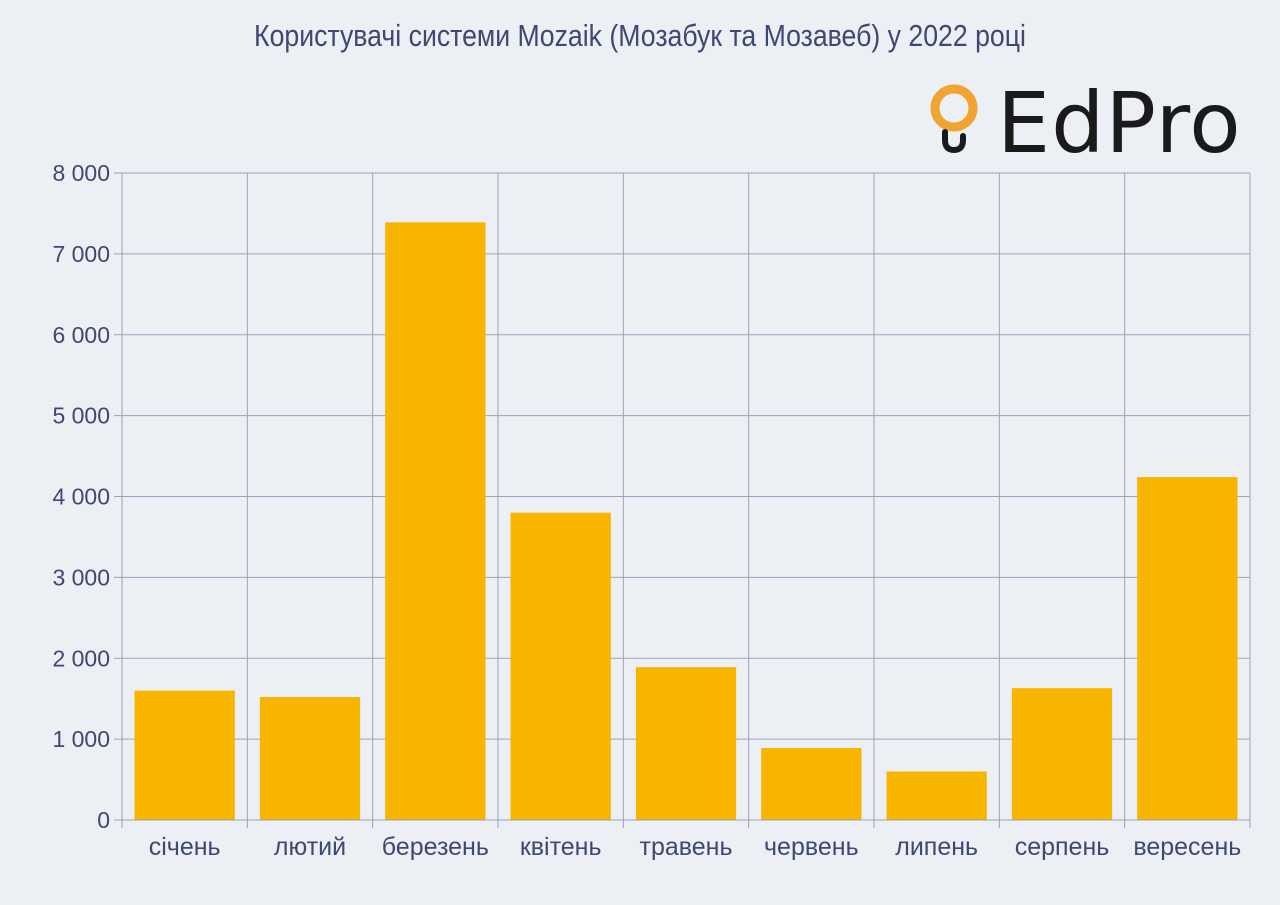  I want to click on y-tick-label: 1 000, so click(81, 739).